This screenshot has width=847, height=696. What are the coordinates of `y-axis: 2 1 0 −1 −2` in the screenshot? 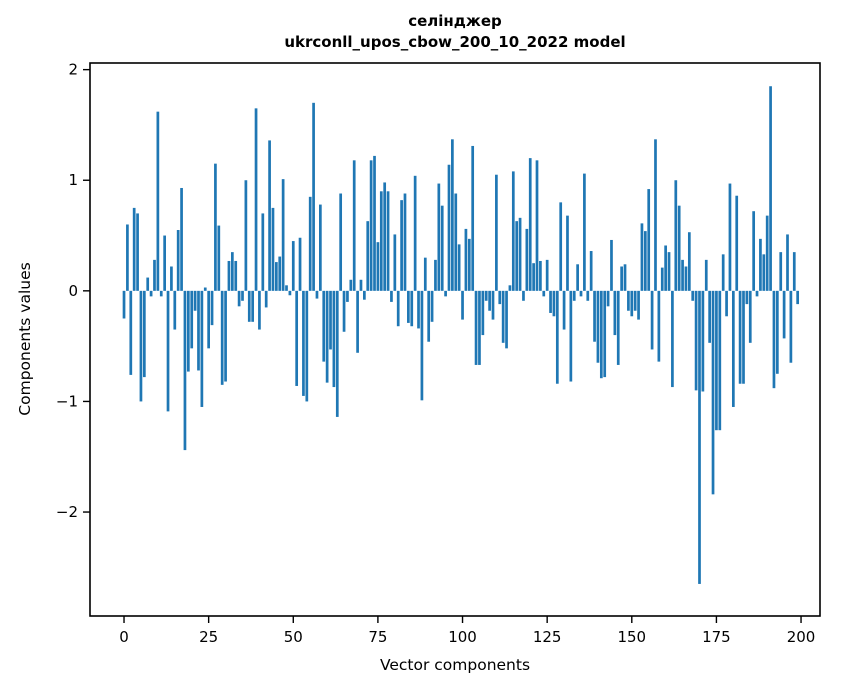 It's located at (73, 291).